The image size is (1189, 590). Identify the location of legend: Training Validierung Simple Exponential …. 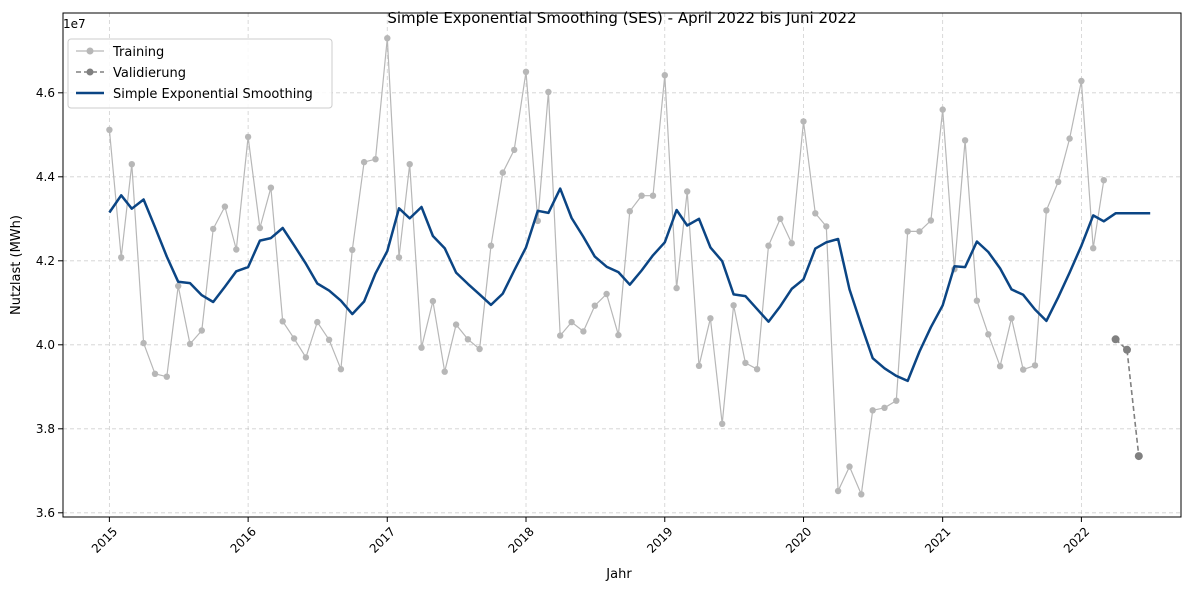
(200, 73).